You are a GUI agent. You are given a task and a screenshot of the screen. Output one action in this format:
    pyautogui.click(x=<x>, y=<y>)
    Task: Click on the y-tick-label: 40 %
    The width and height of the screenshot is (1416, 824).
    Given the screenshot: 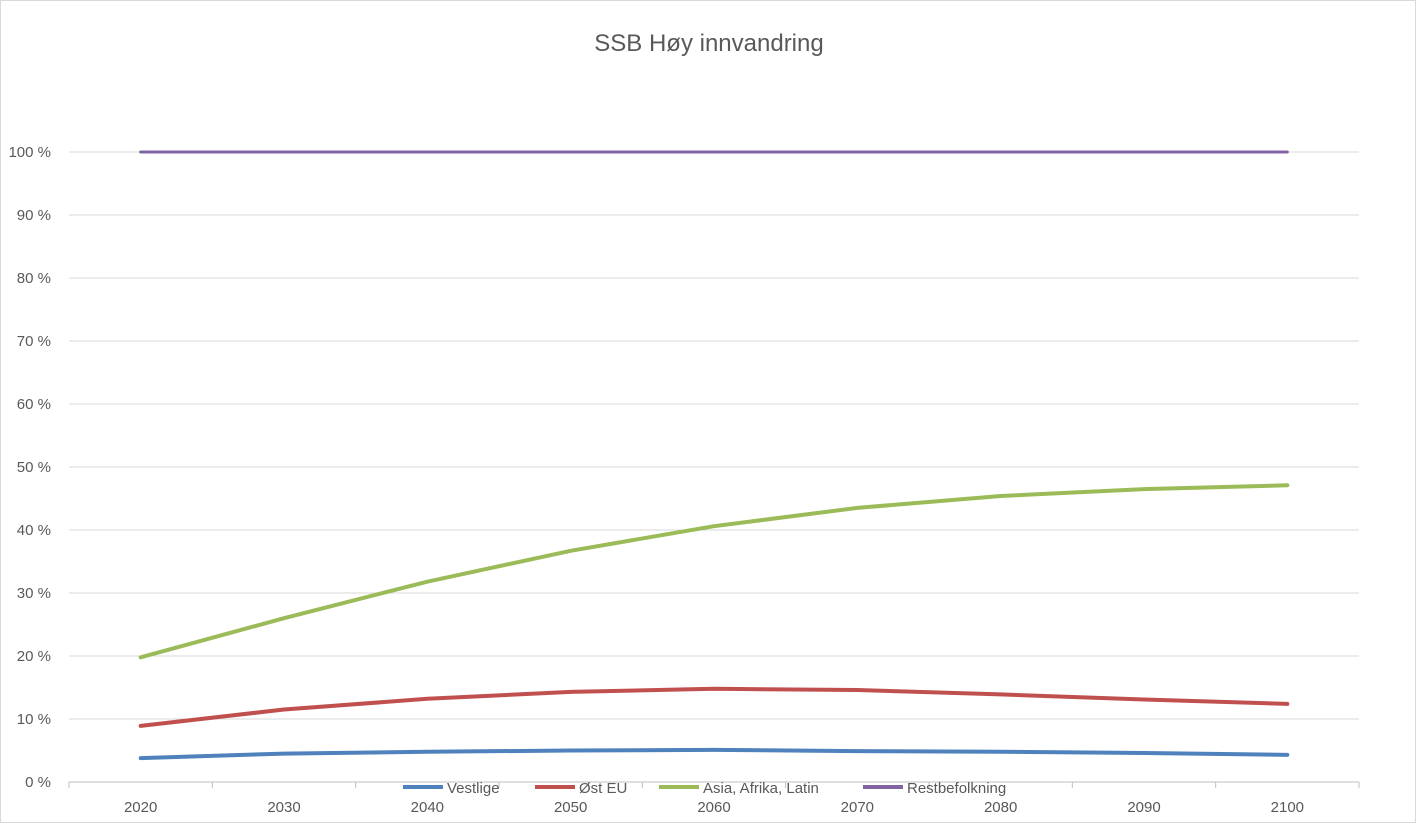 What is the action you would take?
    pyautogui.click(x=34, y=530)
    